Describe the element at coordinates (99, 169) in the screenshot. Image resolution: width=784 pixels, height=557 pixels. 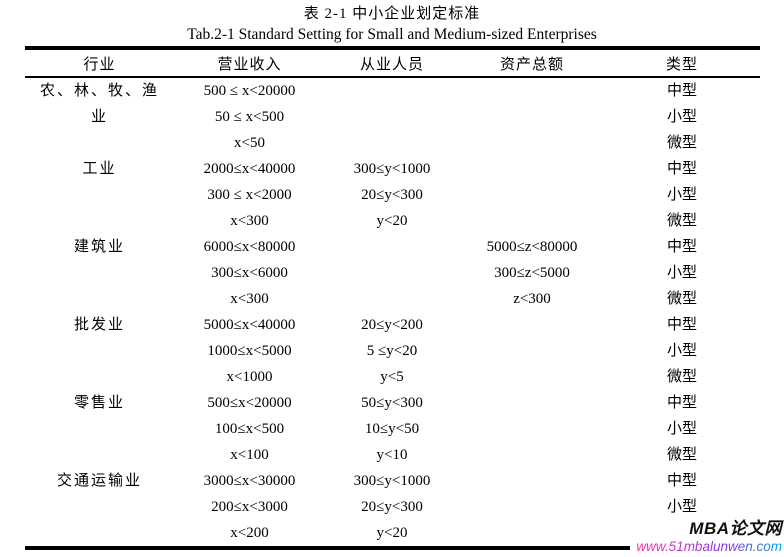
I see `industry-cell: 工业` at that location.